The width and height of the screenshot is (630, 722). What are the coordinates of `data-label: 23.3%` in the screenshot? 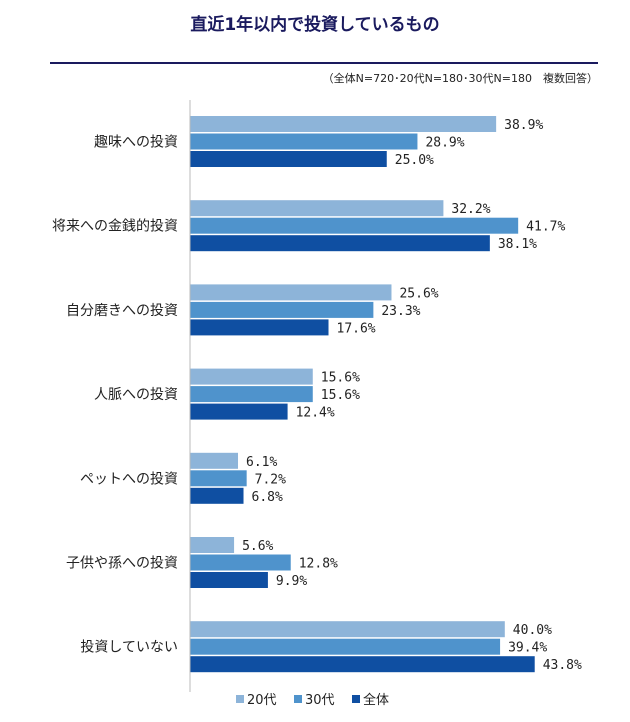 It's located at (400, 311).